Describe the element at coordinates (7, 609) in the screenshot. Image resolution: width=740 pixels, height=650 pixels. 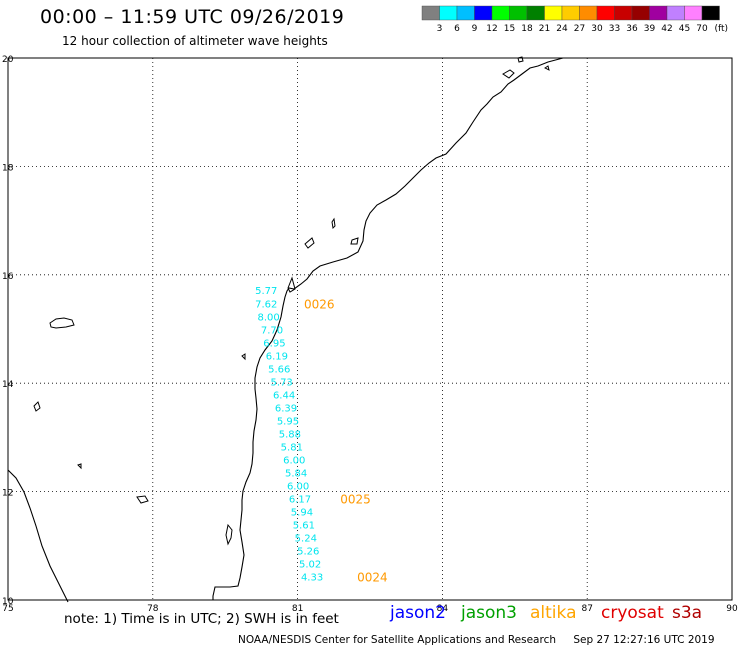
I see `lon-tick-label: 75` at that location.